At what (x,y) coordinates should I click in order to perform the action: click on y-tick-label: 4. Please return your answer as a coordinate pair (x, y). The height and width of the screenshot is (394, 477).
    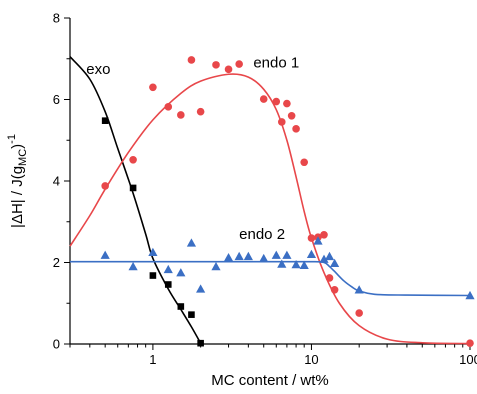
    Looking at the image, I should click on (56, 181).